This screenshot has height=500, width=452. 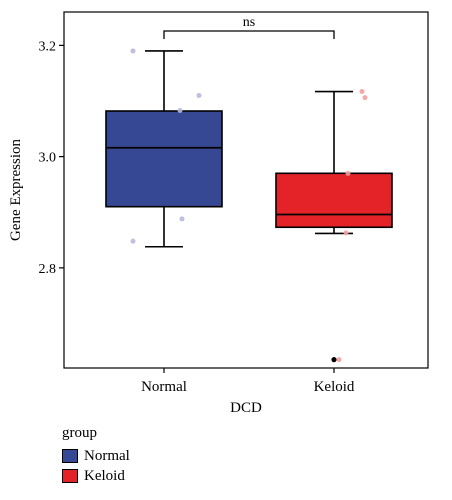 I want to click on y-tick-label: 3.0, so click(x=48, y=158).